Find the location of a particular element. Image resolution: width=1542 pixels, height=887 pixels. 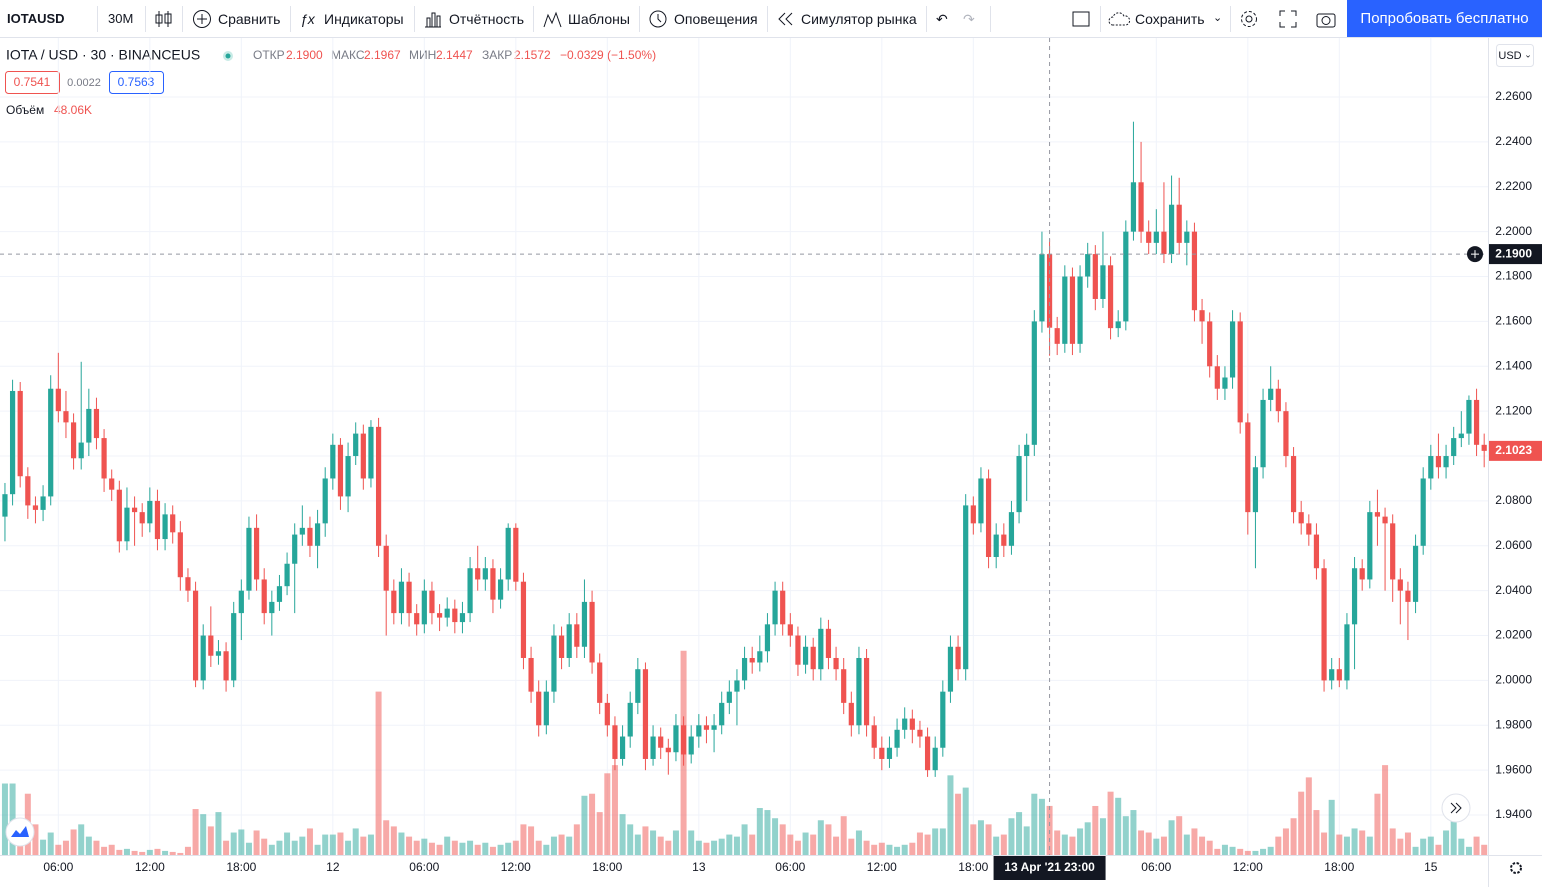

save-menu: ⌄ is located at coordinates (1218, 18).